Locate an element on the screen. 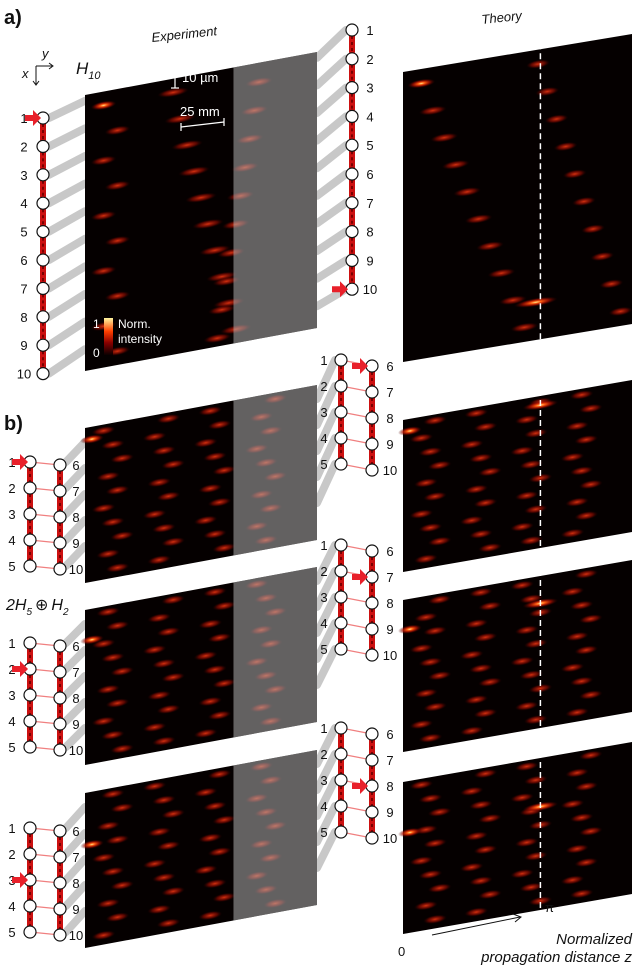 This screenshot has height=970, width=637. theory-title: Theory is located at coordinates (502, 17).